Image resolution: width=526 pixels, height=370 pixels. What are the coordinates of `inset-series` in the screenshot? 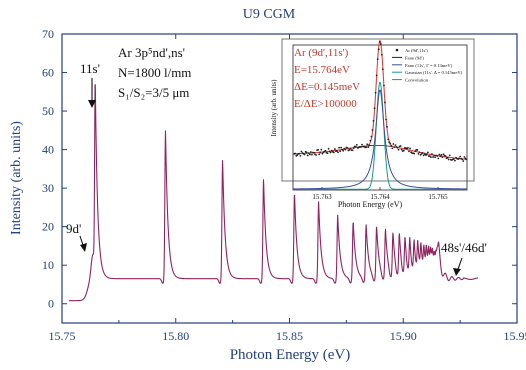 It's located at (380, 114).